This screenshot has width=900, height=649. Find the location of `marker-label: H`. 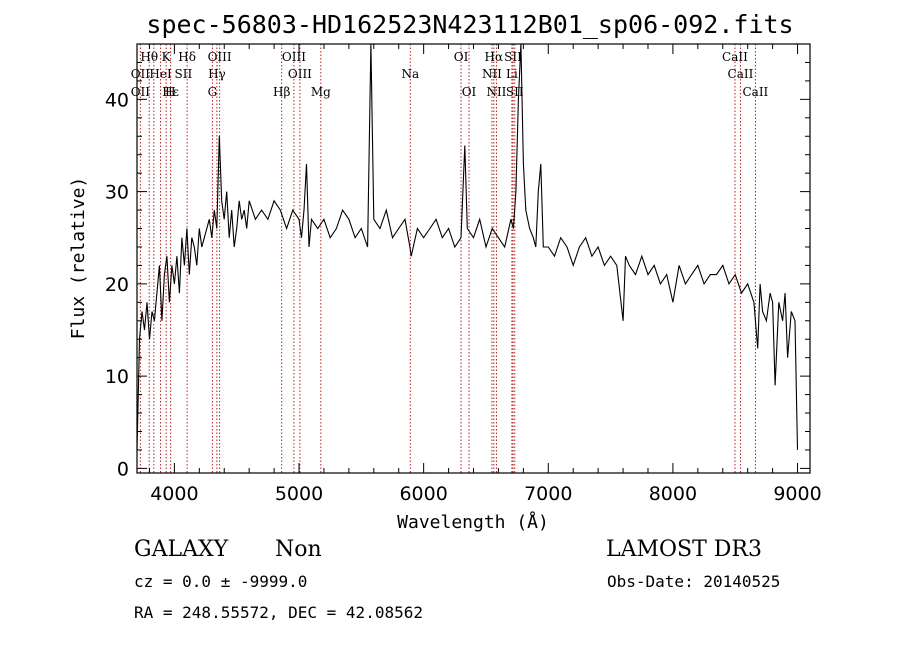

marker-label: H is located at coordinates (170, 92).